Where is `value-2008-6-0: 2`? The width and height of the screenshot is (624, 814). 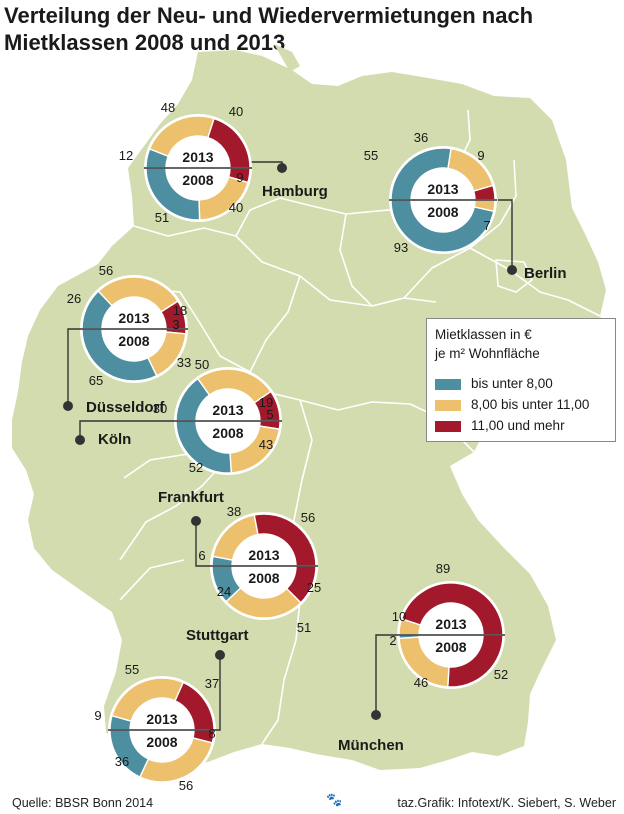
value-2008-6-0: 2 is located at coordinates (392, 640).